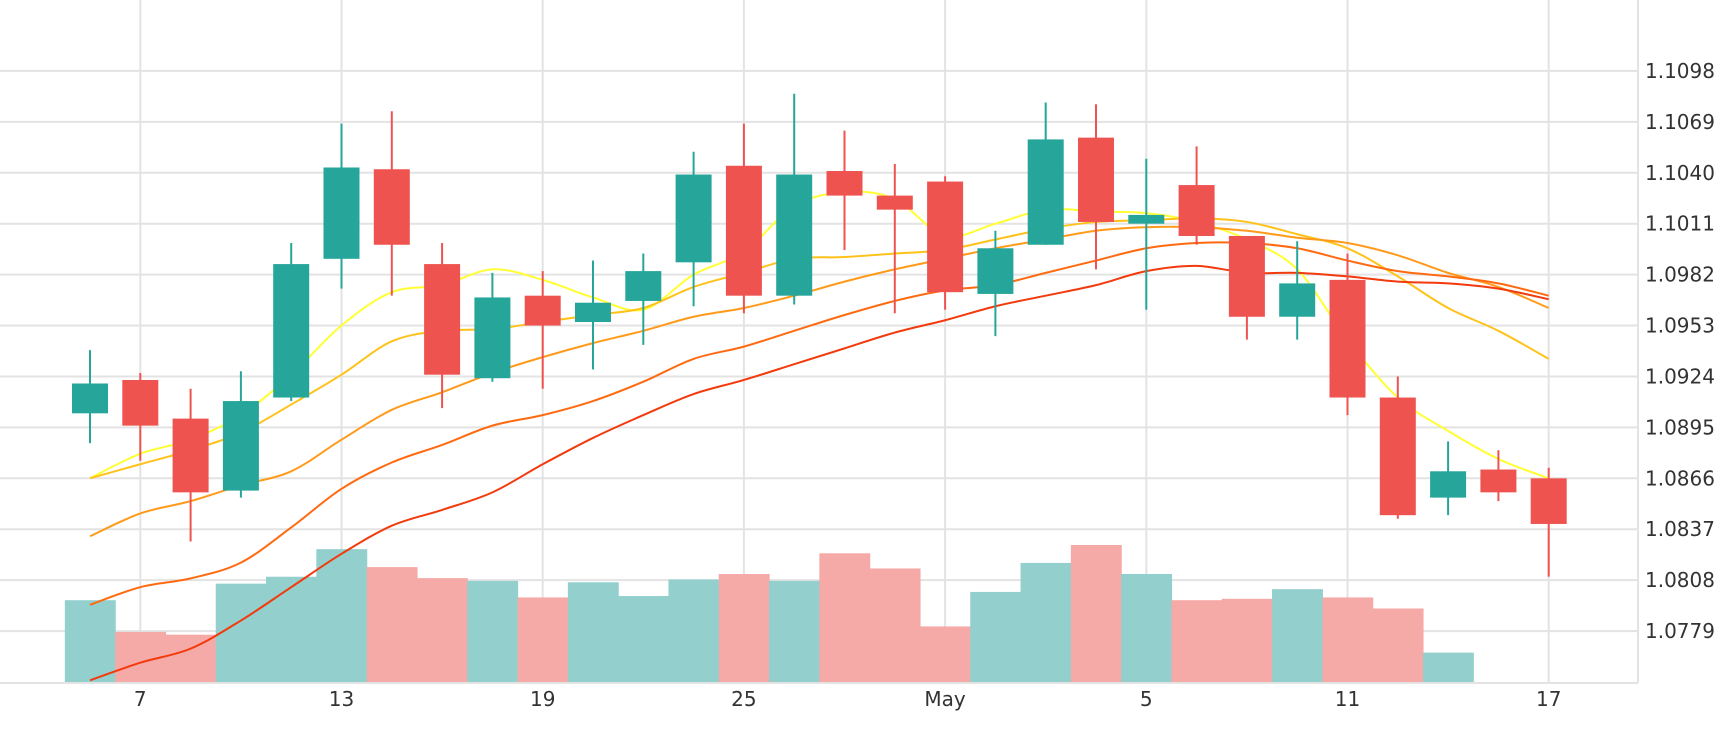  I want to click on x-tick-label: 5, so click(1146, 699).